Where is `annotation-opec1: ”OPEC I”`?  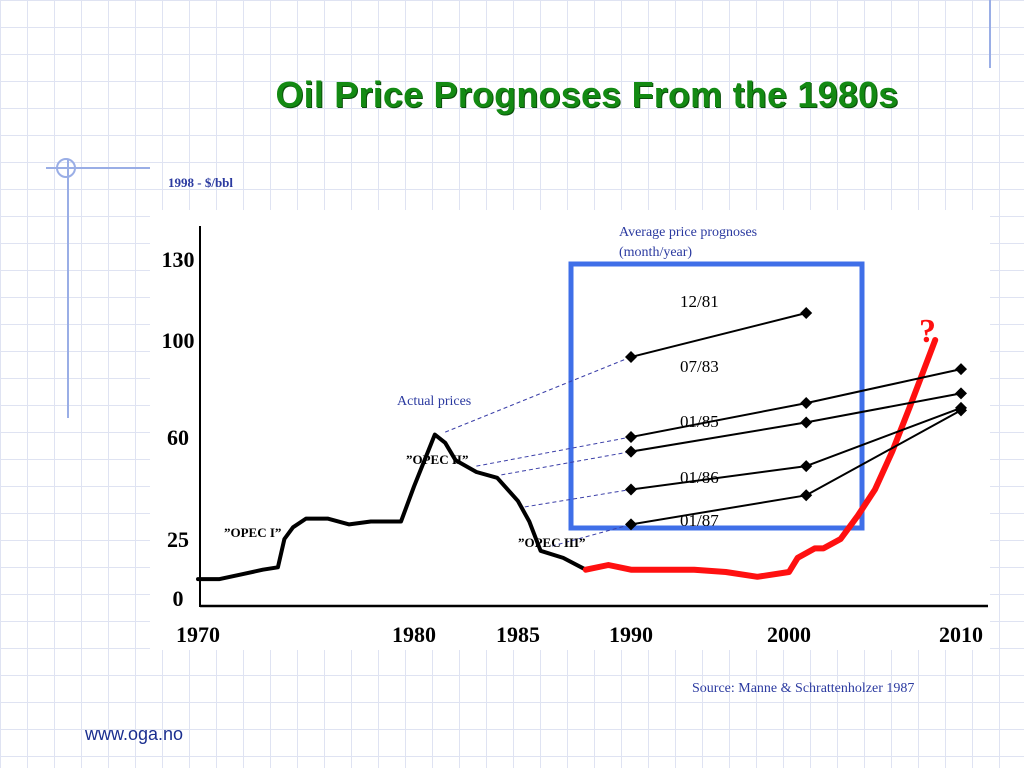
annotation-opec1: ”OPEC I” is located at coordinates (252, 532).